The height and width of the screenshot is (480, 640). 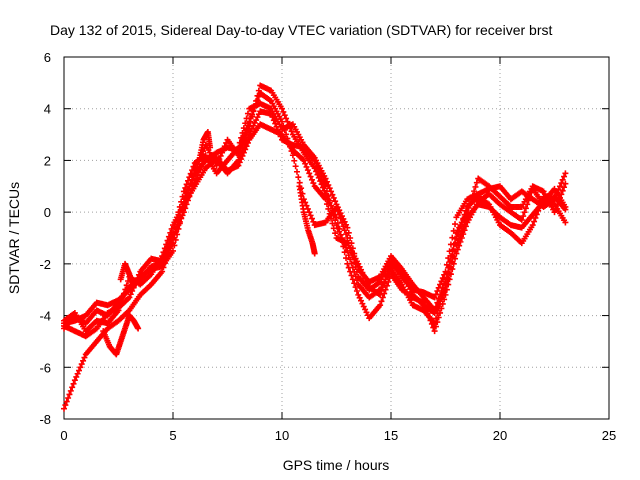 I want to click on x-tick-label: 25, so click(x=609, y=435).